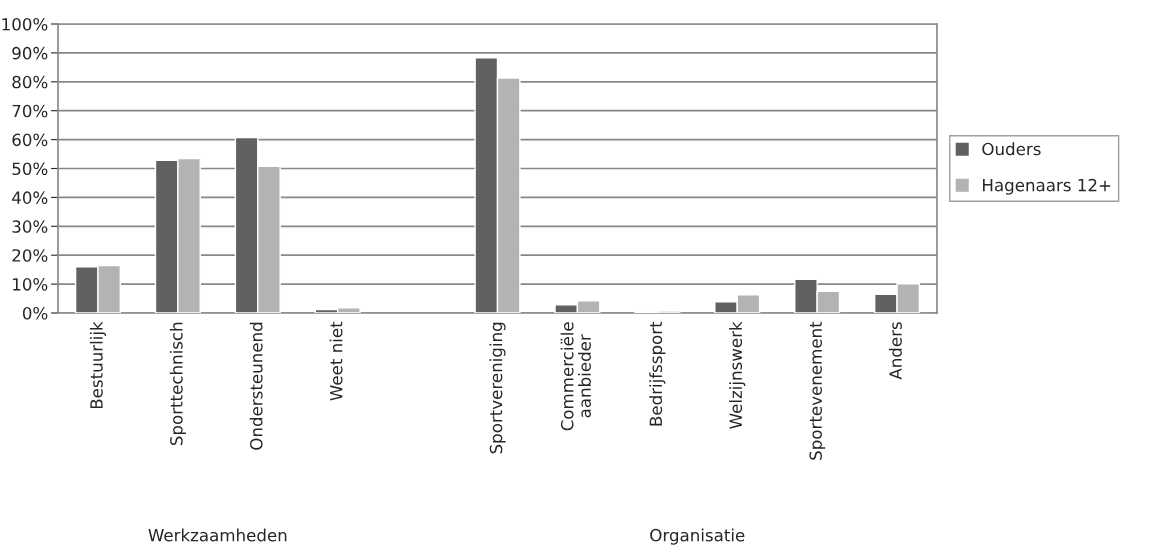 The image size is (1155, 553). I want to click on text: Organisatie, so click(697, 536).